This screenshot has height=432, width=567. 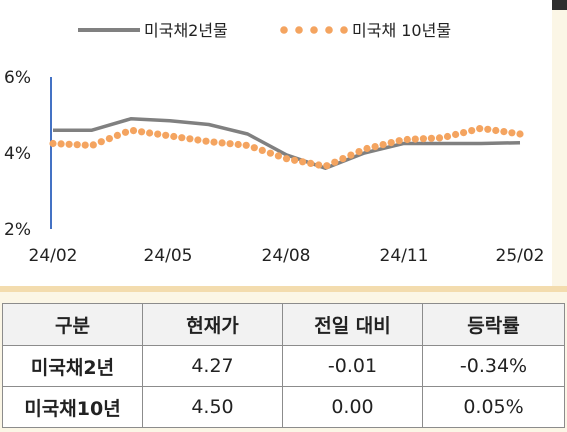 What do you see at coordinates (168, 256) in the screenshot?
I see `x-tick-label-2405: 24/05` at bounding box center [168, 256].